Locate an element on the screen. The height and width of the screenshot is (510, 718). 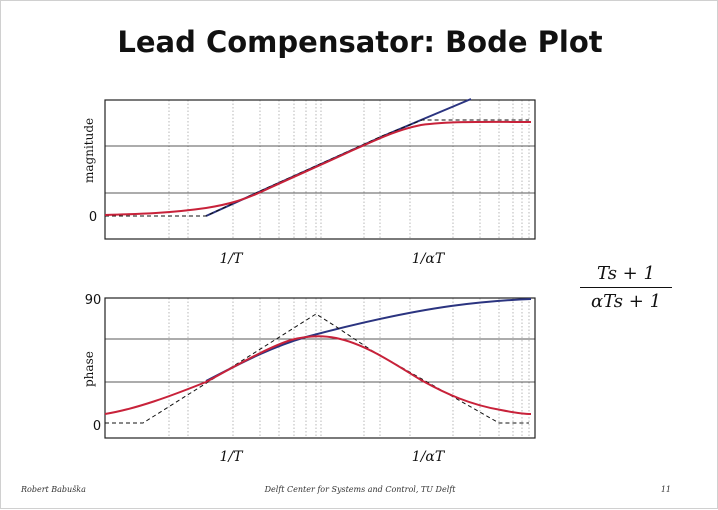
phase-xtick-1-over-alphaT: 1/αT is located at coordinates (429, 457).